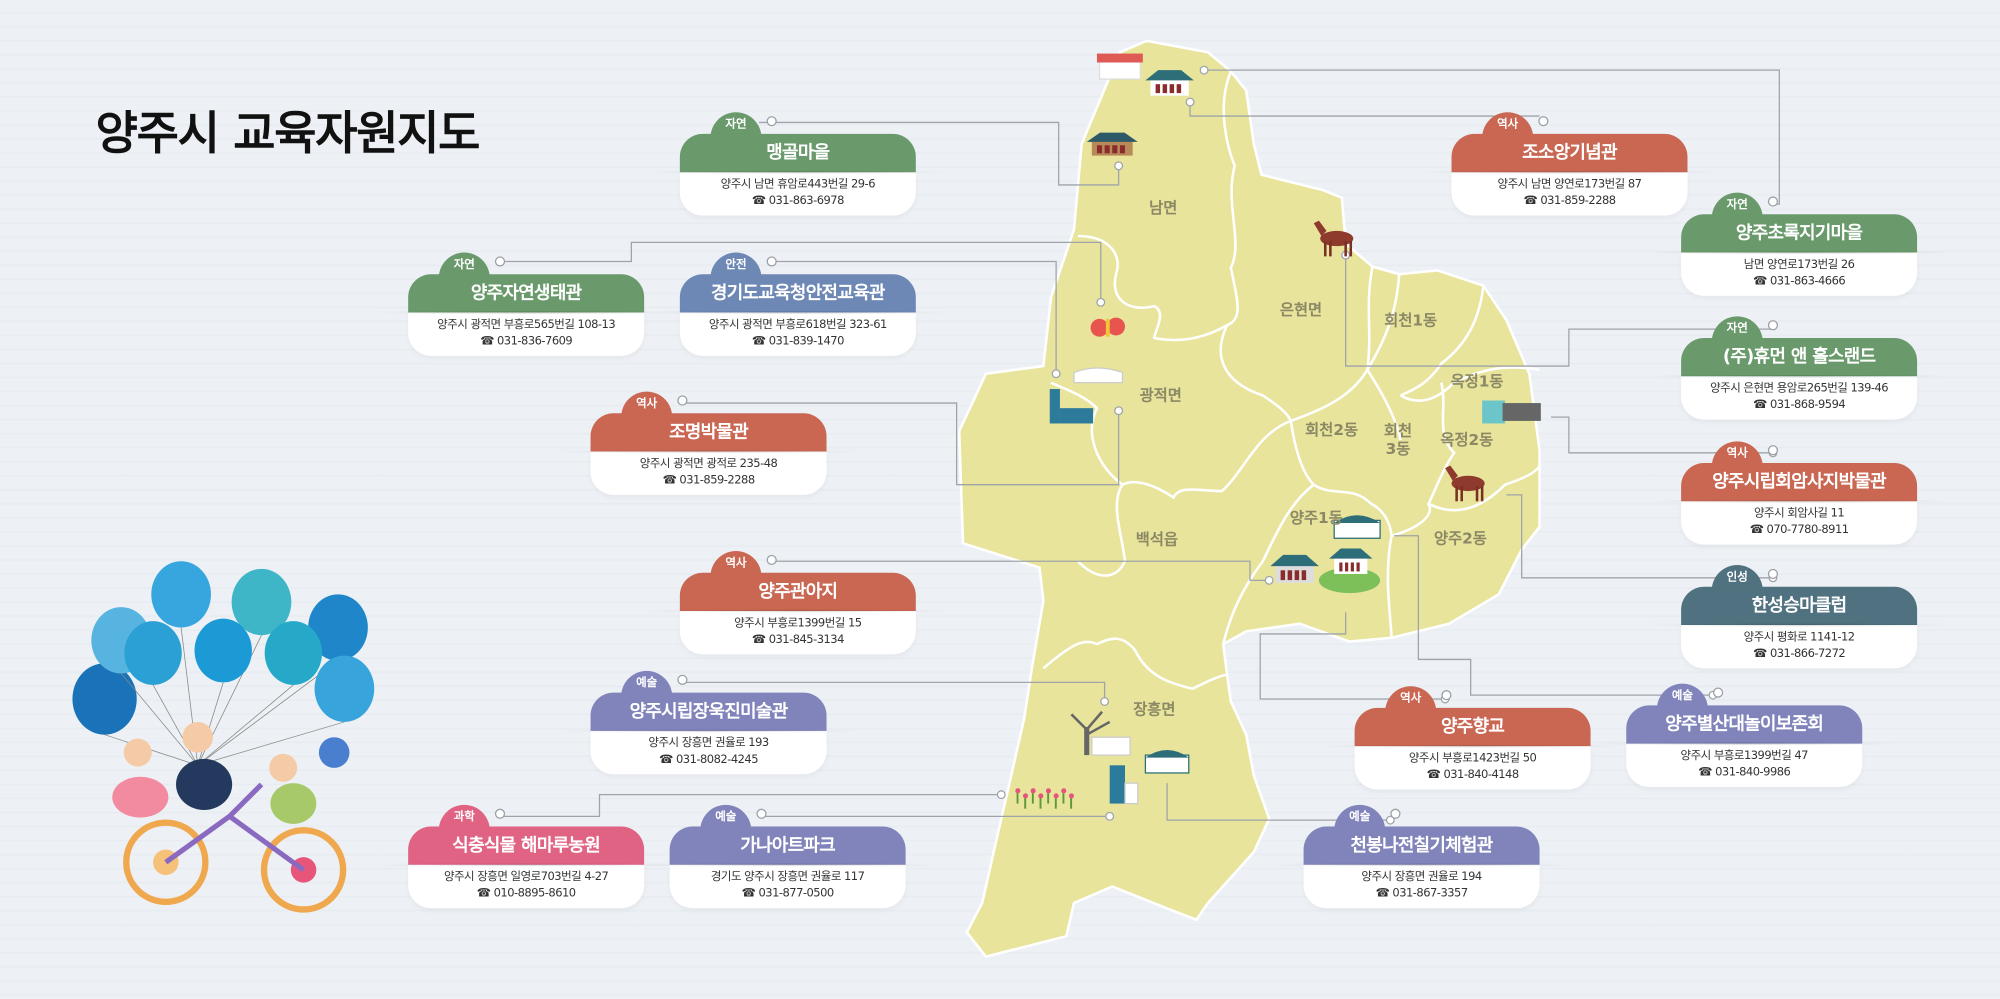  What do you see at coordinates (1799, 617) in the screenshot?
I see `resource-card: 인성 한성승마클럽 양주시 평화로 1141-12 ☎ 031-866-7272` at bounding box center [1799, 617].